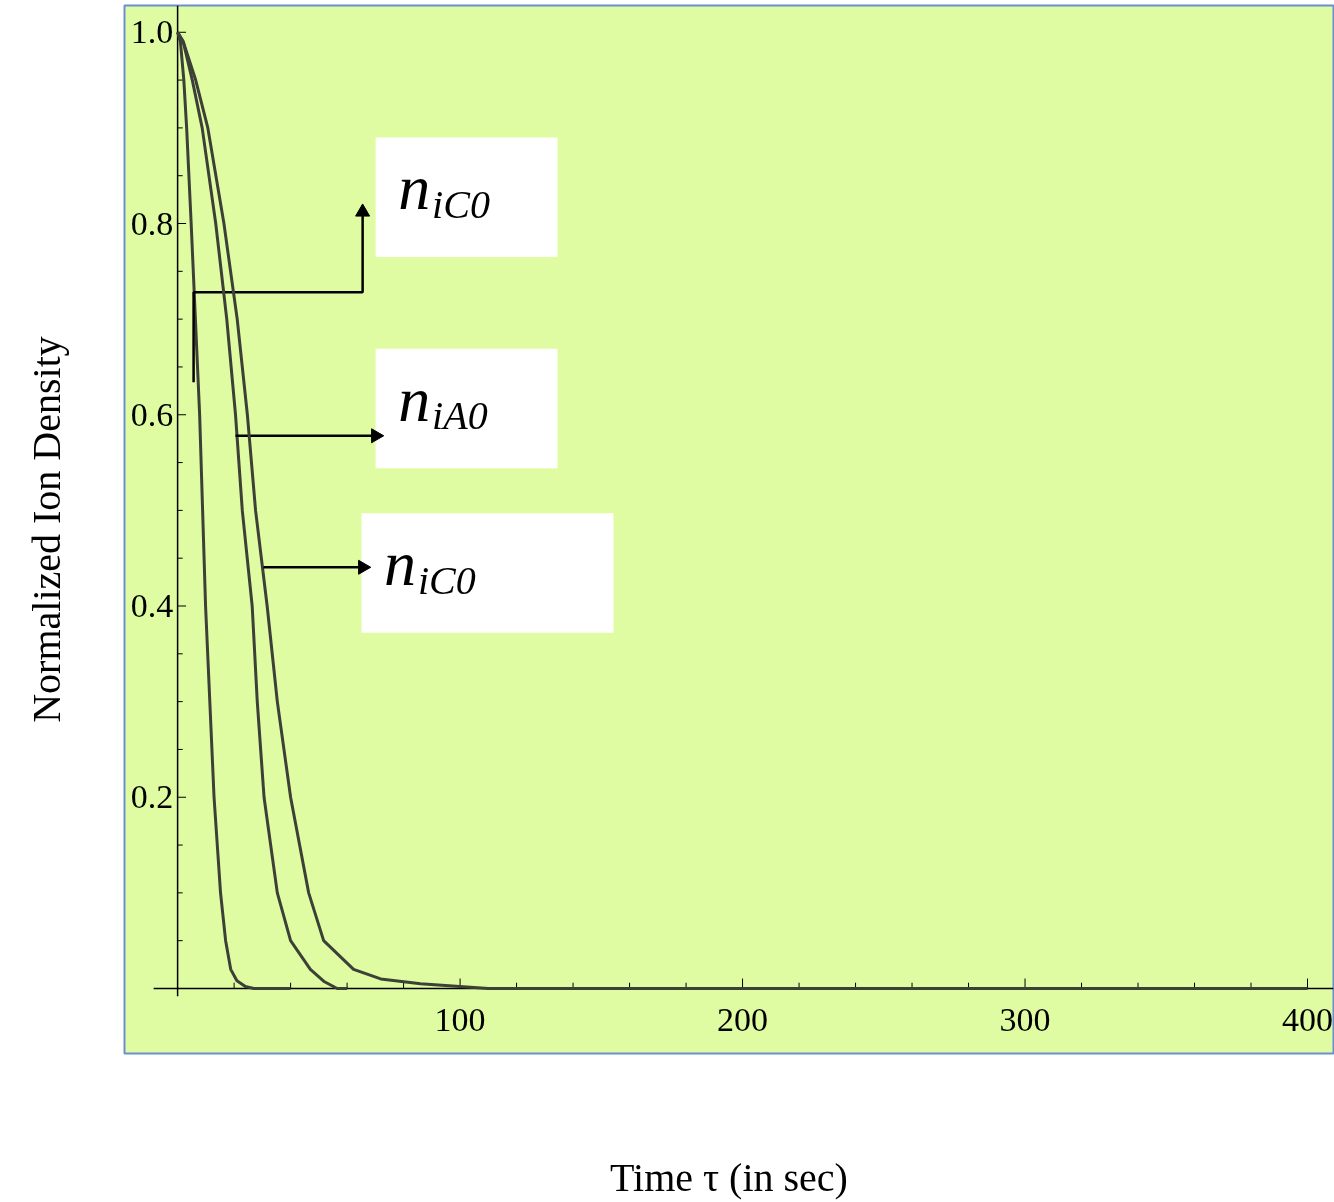 The width and height of the screenshot is (1334, 1202). Describe the element at coordinates (1308, 1020) in the screenshot. I see `x-tick-label: 400` at that location.